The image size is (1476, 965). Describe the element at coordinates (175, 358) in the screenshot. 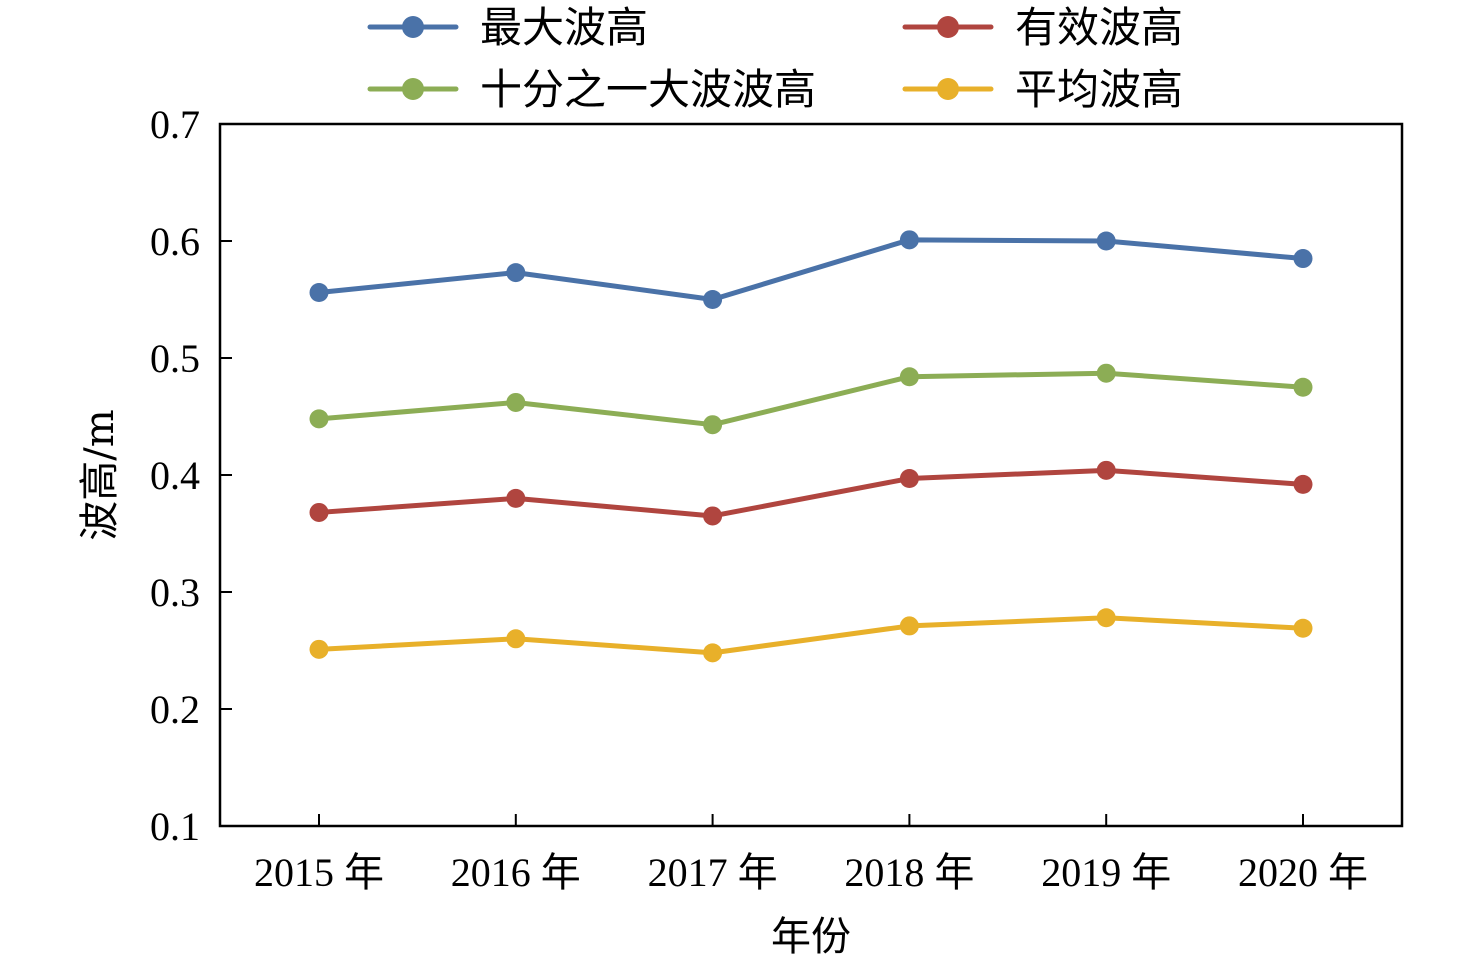

I see `y-tick-label: 0.5` at that location.